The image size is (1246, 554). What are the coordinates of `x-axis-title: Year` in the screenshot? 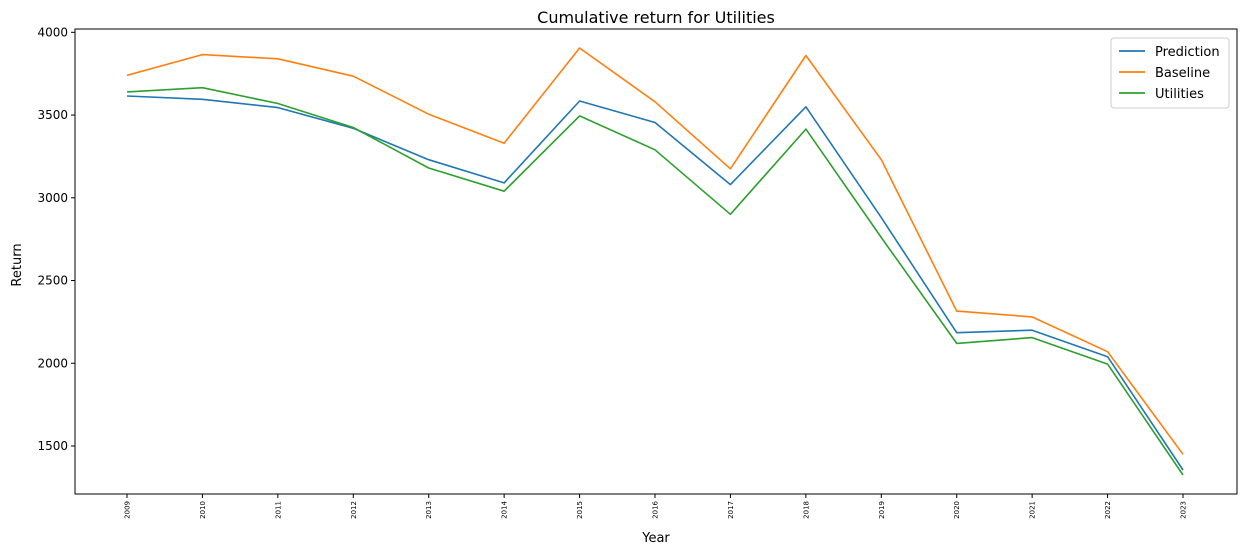 It's located at (655, 538).